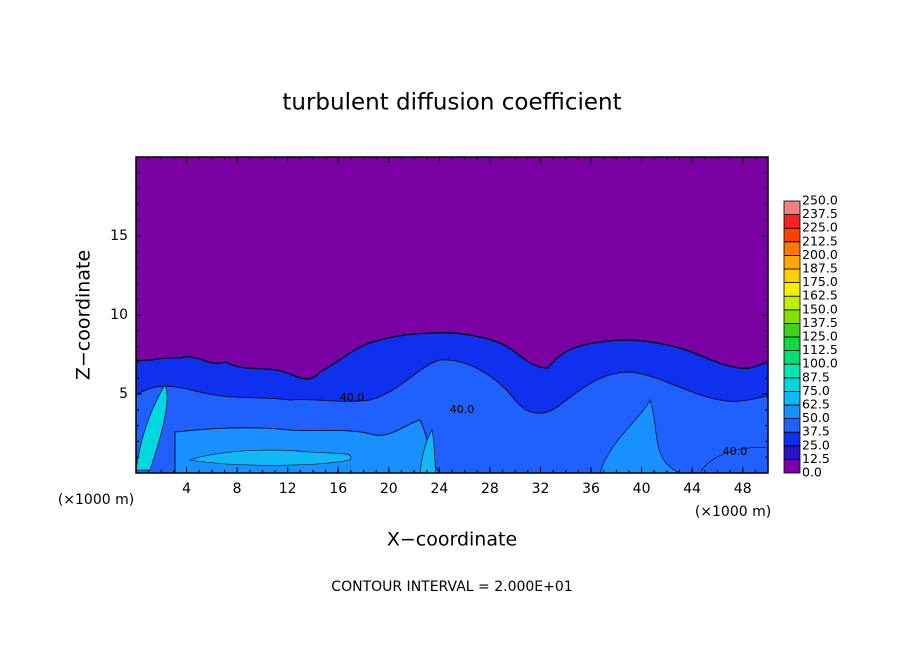  What do you see at coordinates (451, 587) in the screenshot?
I see `annotation: CONTOUR INTERVAL = 2.000E+01` at bounding box center [451, 587].